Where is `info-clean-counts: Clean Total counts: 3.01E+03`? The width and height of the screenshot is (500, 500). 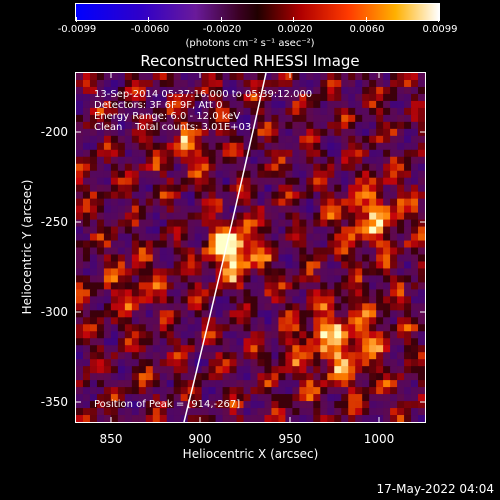 info-clean-counts: Clean Total counts: 3.01E+03 is located at coordinates (173, 127).